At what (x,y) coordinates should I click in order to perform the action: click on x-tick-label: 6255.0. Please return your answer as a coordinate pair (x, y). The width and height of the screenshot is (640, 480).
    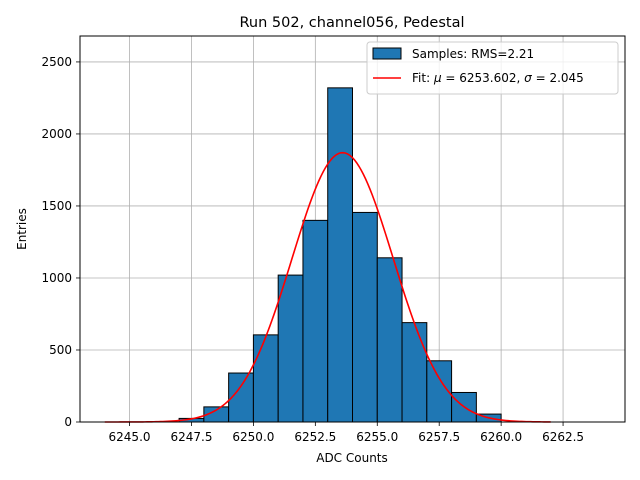
    Looking at the image, I should click on (377, 437).